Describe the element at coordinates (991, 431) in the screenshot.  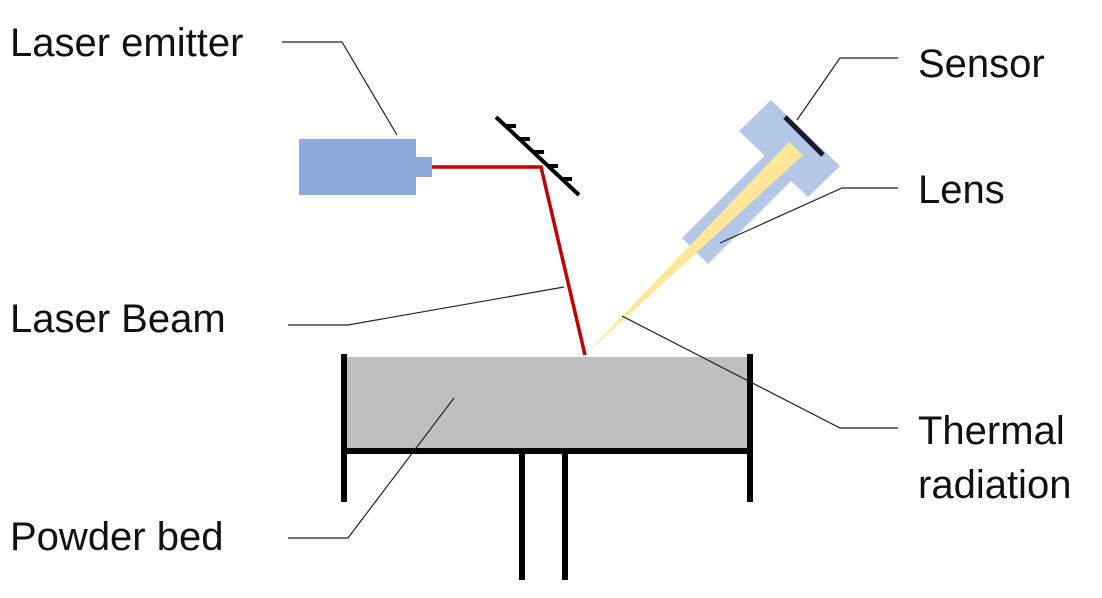
I see `label-thermal-line1: Thermal` at that location.